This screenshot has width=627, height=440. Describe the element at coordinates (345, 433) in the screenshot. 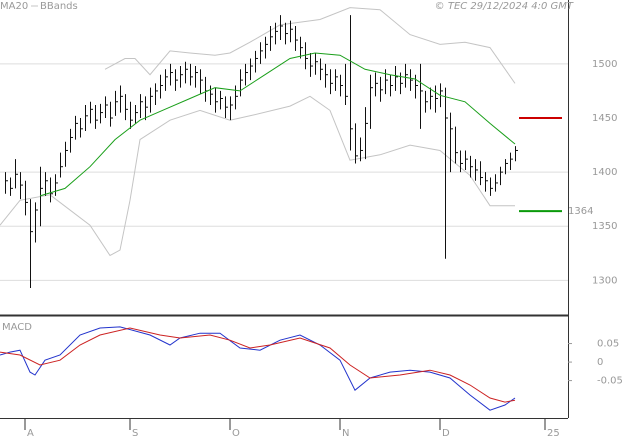

I see `x-tick-label: N` at that location.